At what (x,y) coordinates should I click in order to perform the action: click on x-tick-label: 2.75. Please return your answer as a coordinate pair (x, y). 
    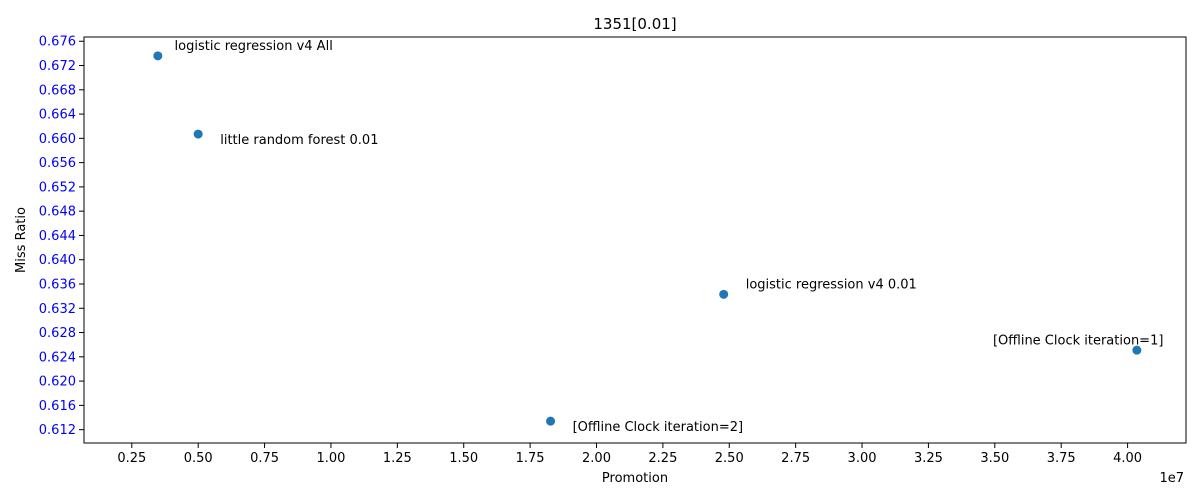
    Looking at the image, I should click on (795, 458).